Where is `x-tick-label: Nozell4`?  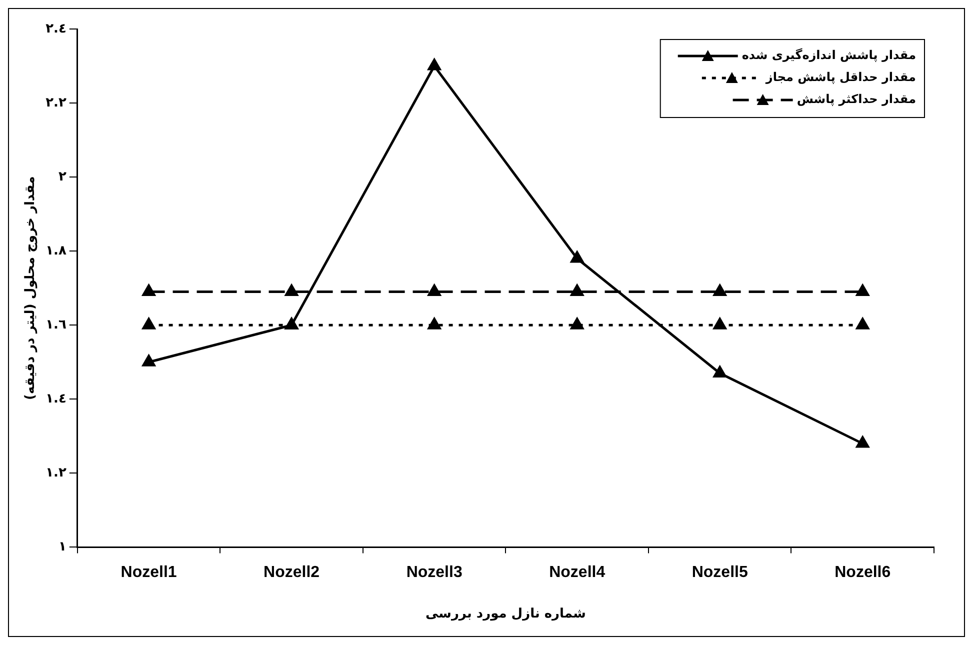 x-tick-label: Nozell4 is located at coordinates (577, 573).